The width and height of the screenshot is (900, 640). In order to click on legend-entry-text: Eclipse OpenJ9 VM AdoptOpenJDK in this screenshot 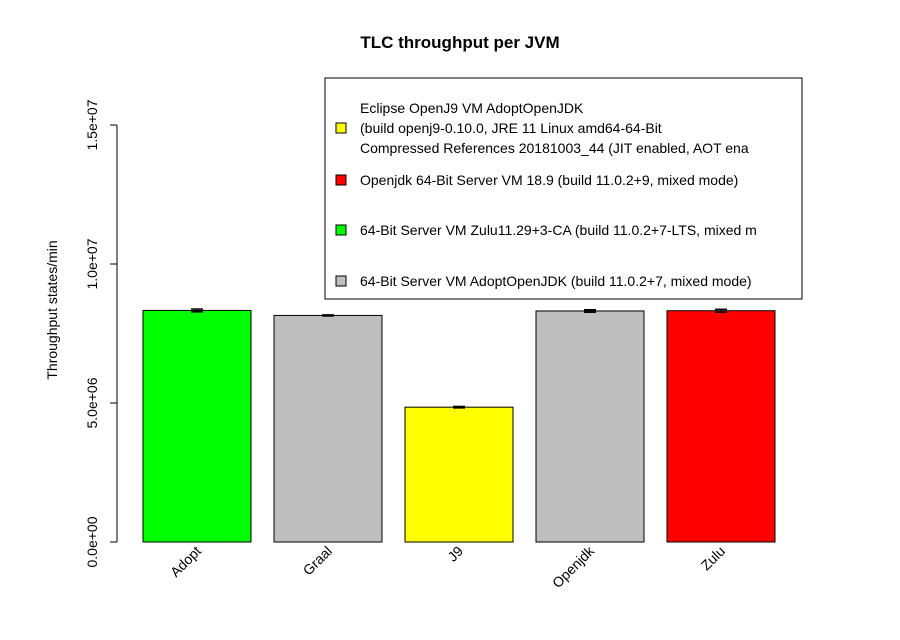, I will do `click(472, 108)`.